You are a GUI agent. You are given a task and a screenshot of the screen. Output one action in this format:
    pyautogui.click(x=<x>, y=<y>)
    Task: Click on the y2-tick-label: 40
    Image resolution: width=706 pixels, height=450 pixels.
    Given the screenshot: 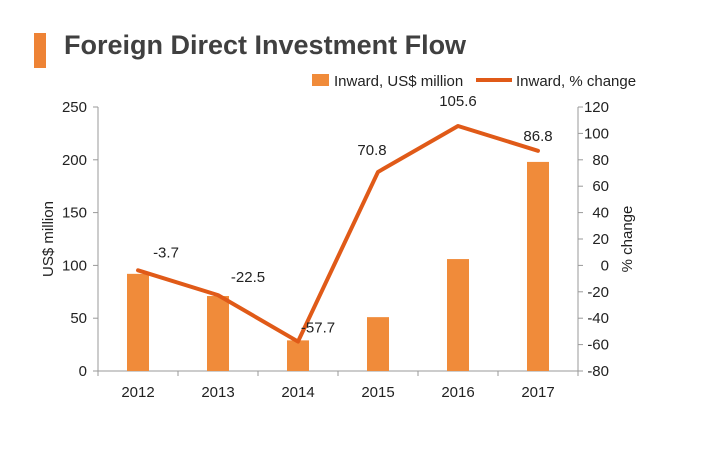 What is the action you would take?
    pyautogui.click(x=600, y=213)
    